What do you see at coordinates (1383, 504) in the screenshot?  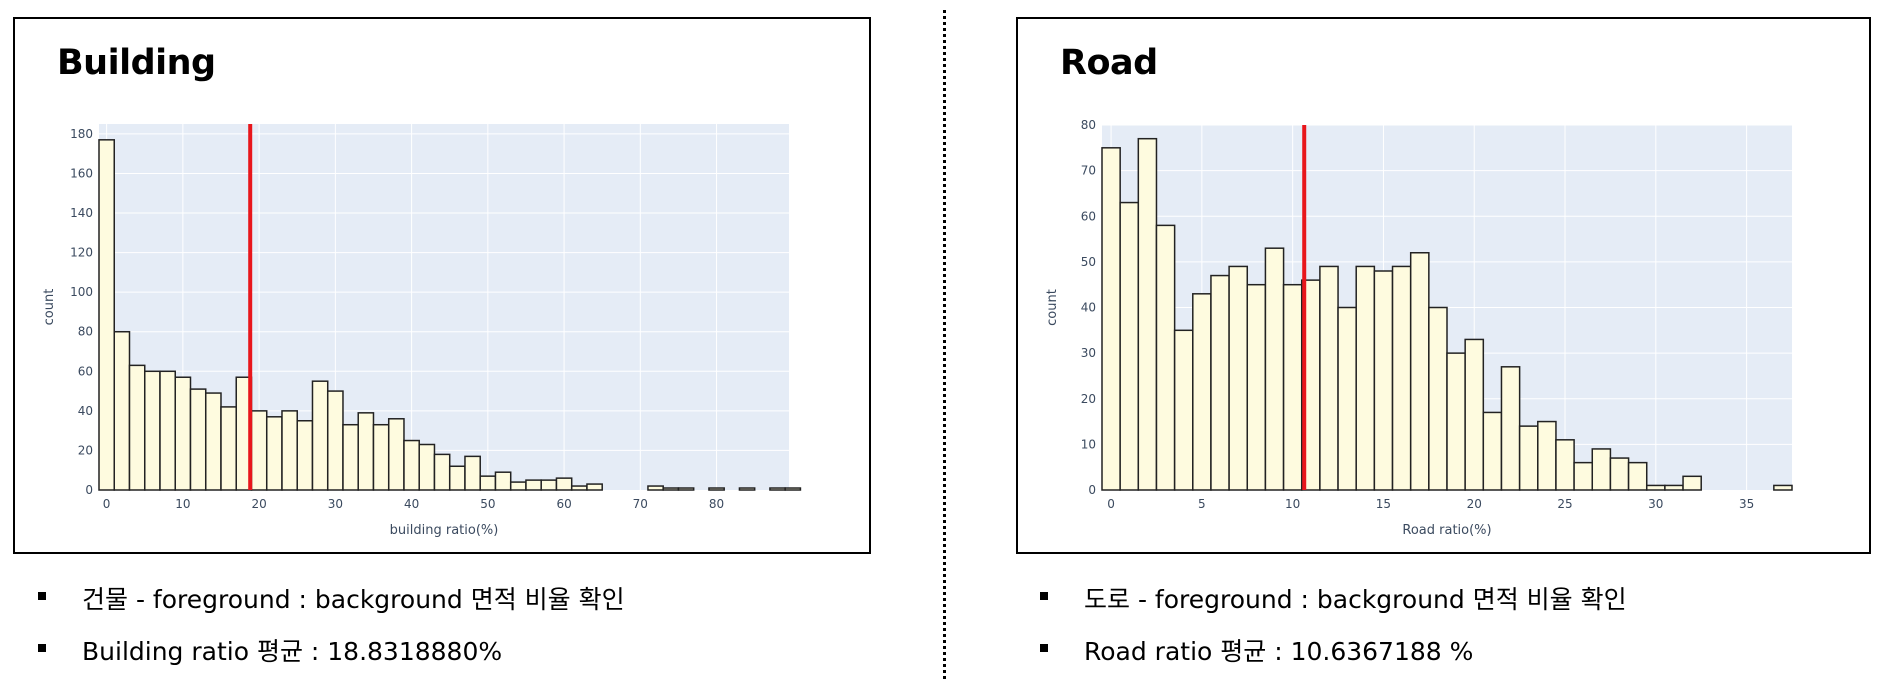 I see `x-tick-label: 15` at bounding box center [1383, 504].